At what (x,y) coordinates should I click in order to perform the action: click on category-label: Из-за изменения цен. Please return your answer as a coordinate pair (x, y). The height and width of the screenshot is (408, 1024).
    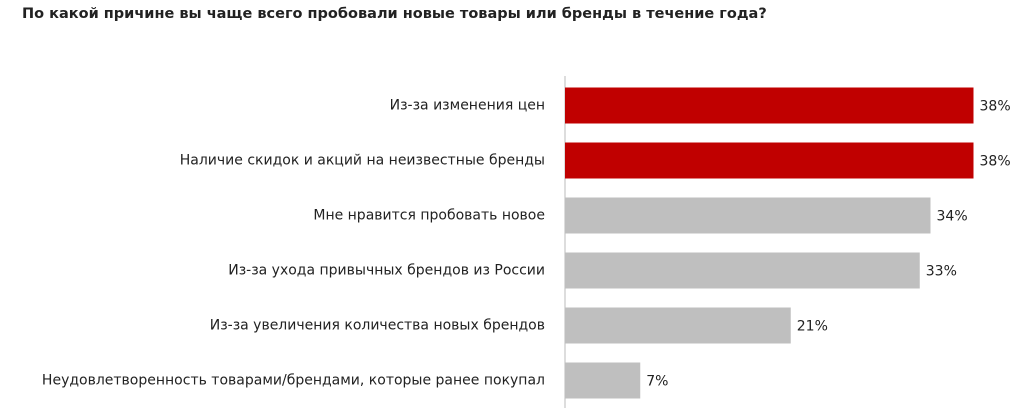
    Looking at the image, I should click on (467, 106).